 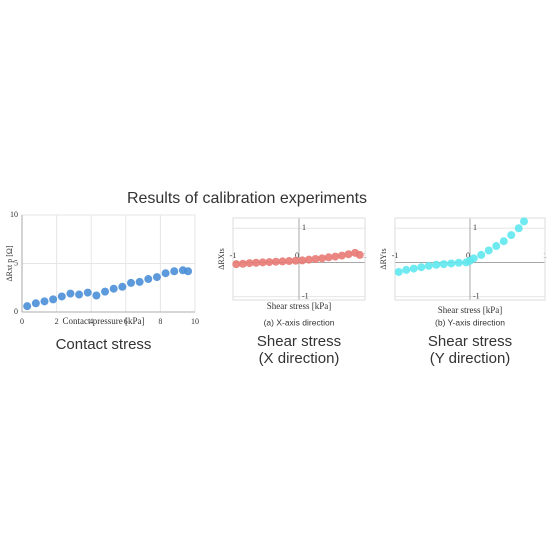 What do you see at coordinates (247, 198) in the screenshot?
I see `figure-title: Results of calibration experiments` at bounding box center [247, 198].